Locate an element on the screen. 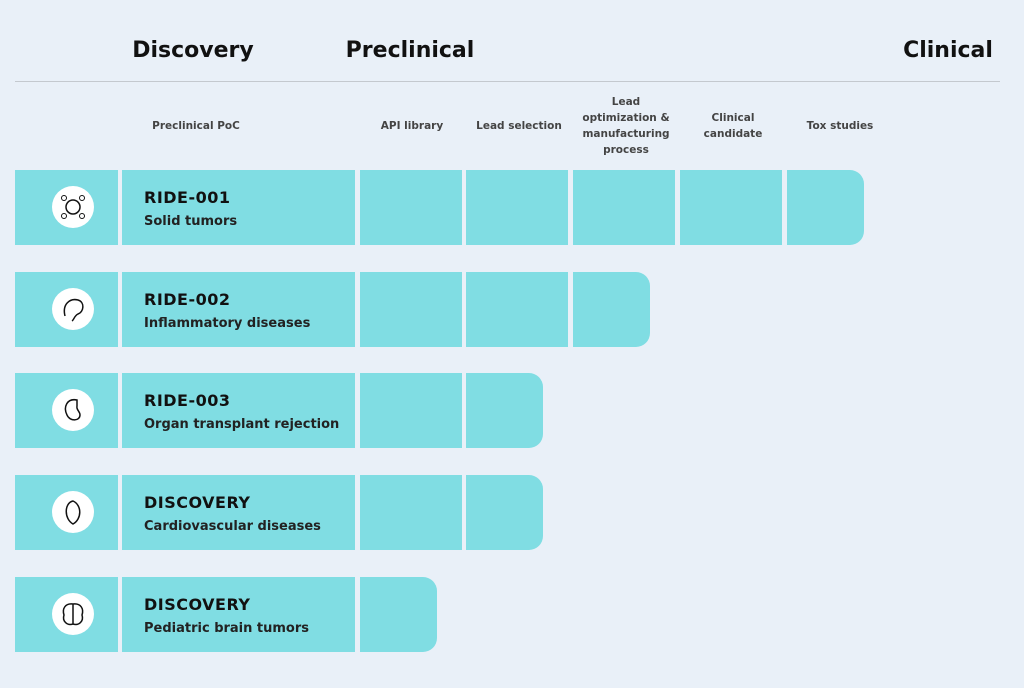  column-header: Lead selection is located at coordinates (519, 126).